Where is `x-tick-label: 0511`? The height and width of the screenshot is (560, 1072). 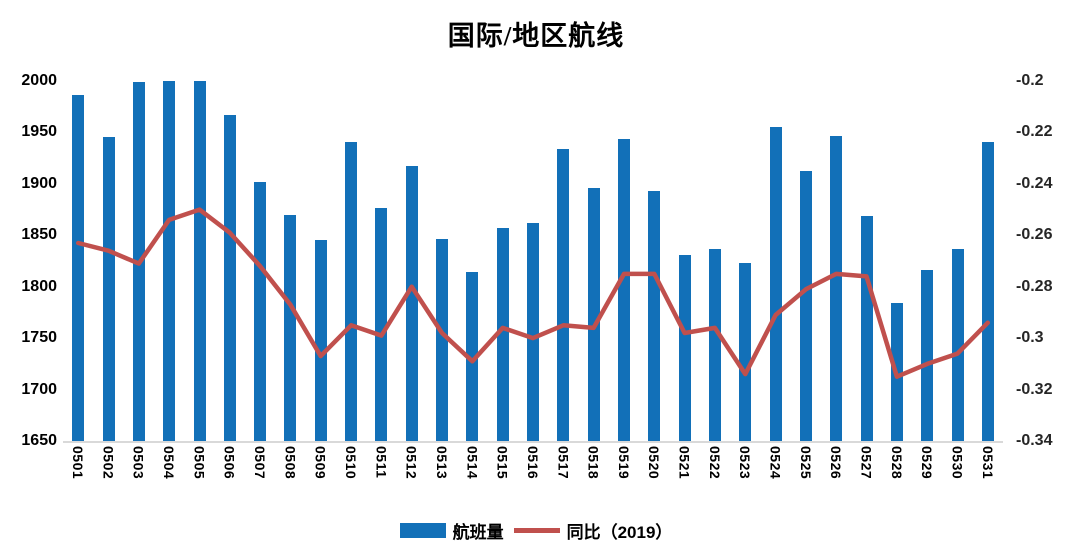 x-tick-label: 0511 is located at coordinates (381, 462).